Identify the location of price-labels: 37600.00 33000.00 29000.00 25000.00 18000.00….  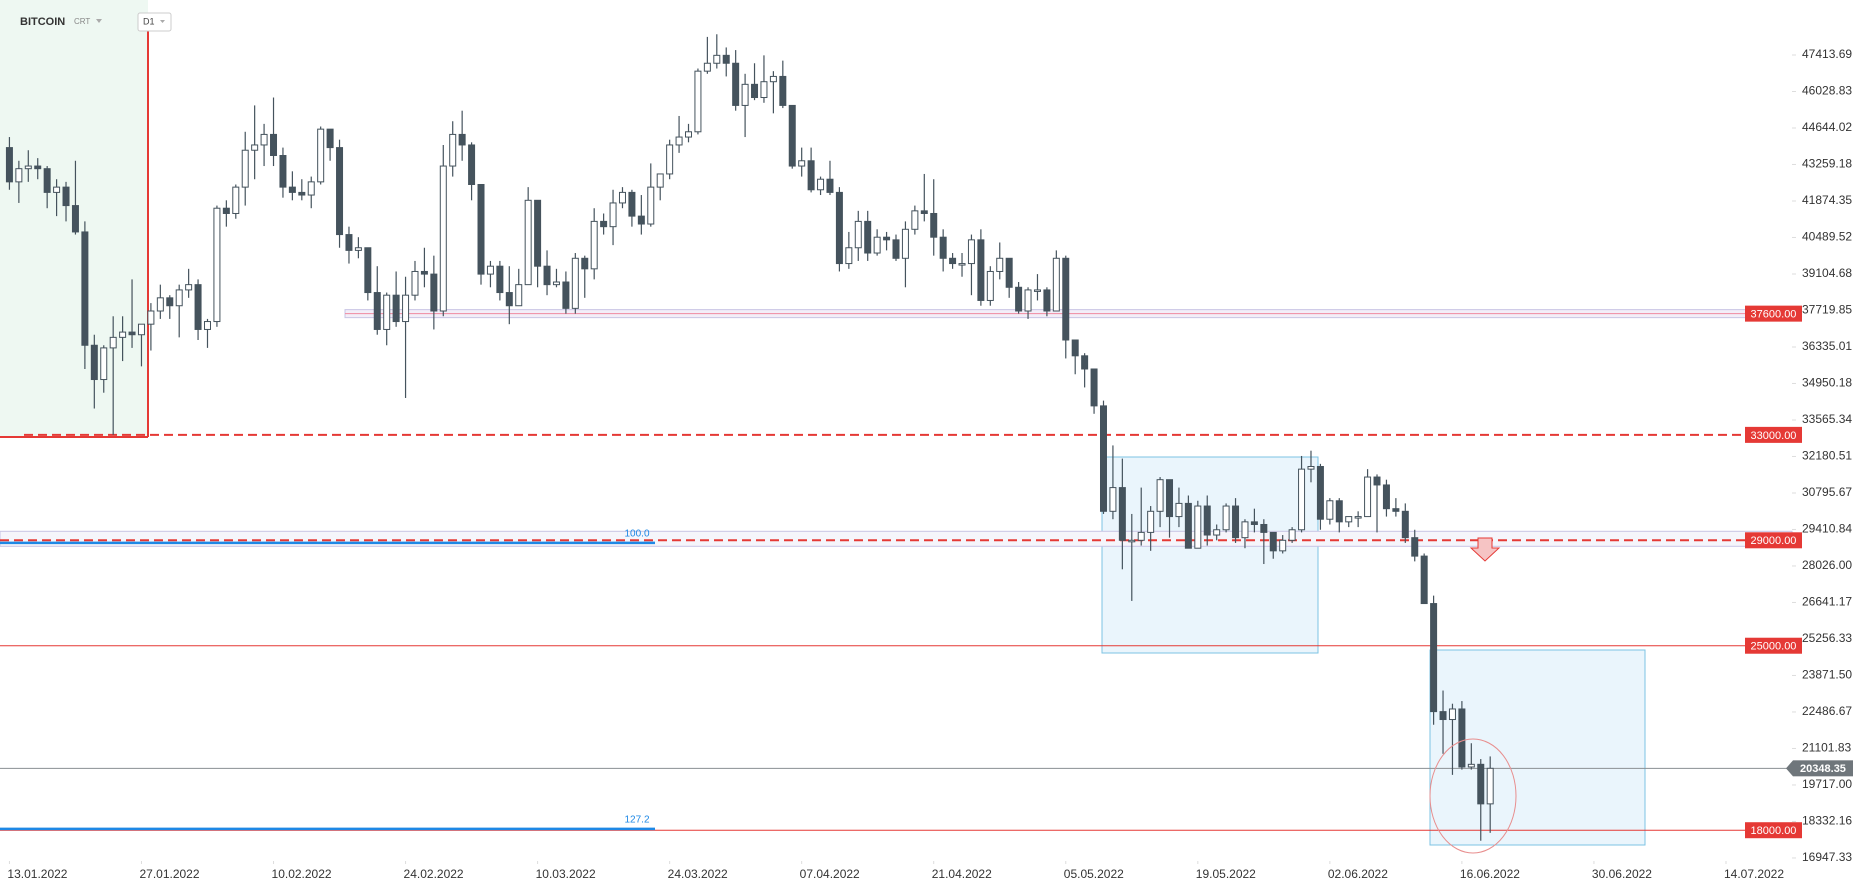
(1799, 572).